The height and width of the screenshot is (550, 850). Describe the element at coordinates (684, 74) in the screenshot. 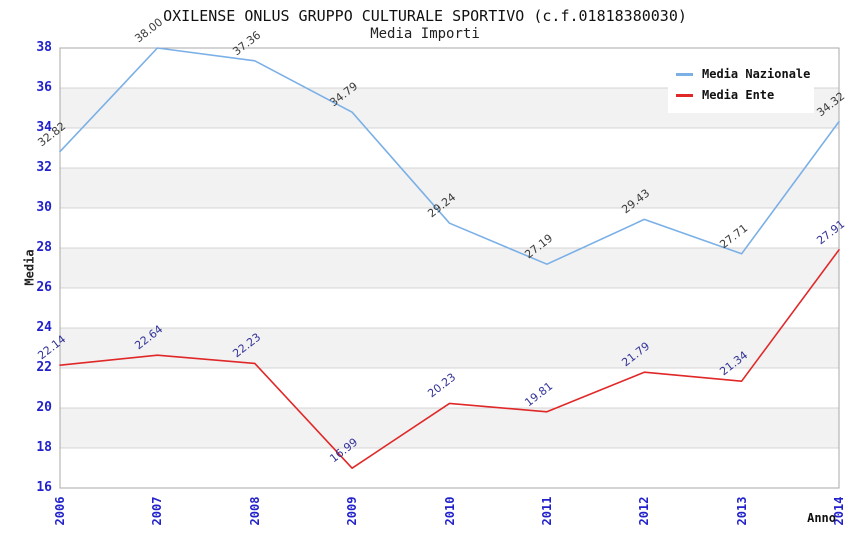

I see `legend-swatch-media-nazionale` at that location.